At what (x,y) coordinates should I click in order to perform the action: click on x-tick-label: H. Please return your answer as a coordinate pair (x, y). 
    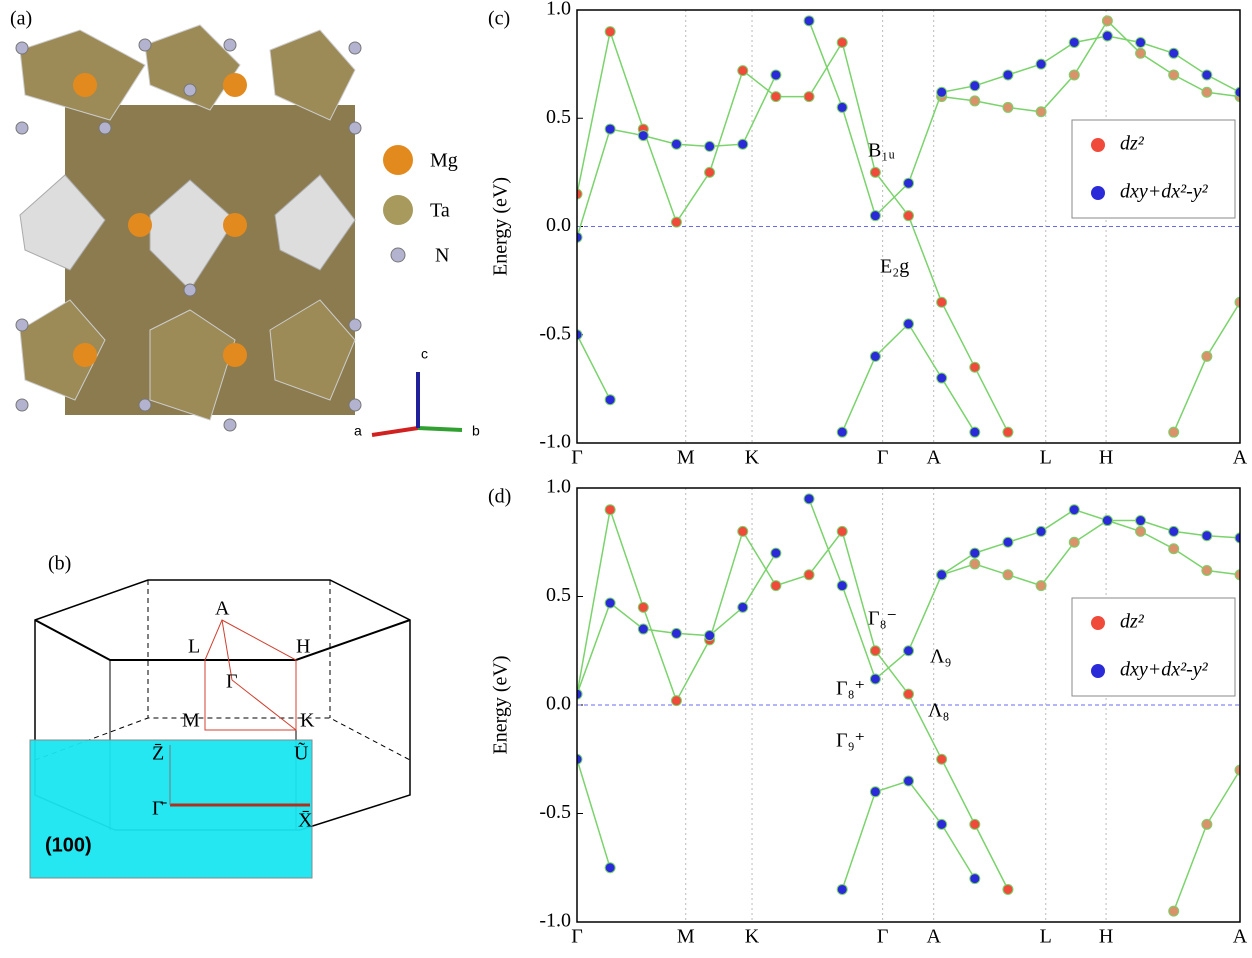
    Looking at the image, I should click on (1106, 458).